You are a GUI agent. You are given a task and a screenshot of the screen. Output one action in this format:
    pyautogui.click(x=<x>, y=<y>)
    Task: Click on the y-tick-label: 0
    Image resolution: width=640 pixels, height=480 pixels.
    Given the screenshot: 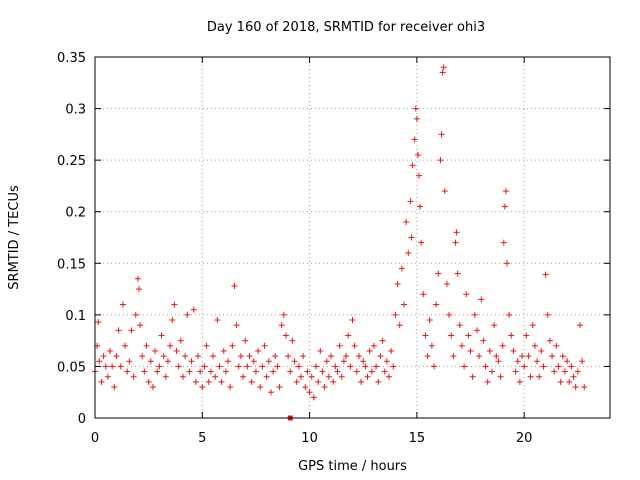 What is the action you would take?
    pyautogui.click(x=82, y=419)
    